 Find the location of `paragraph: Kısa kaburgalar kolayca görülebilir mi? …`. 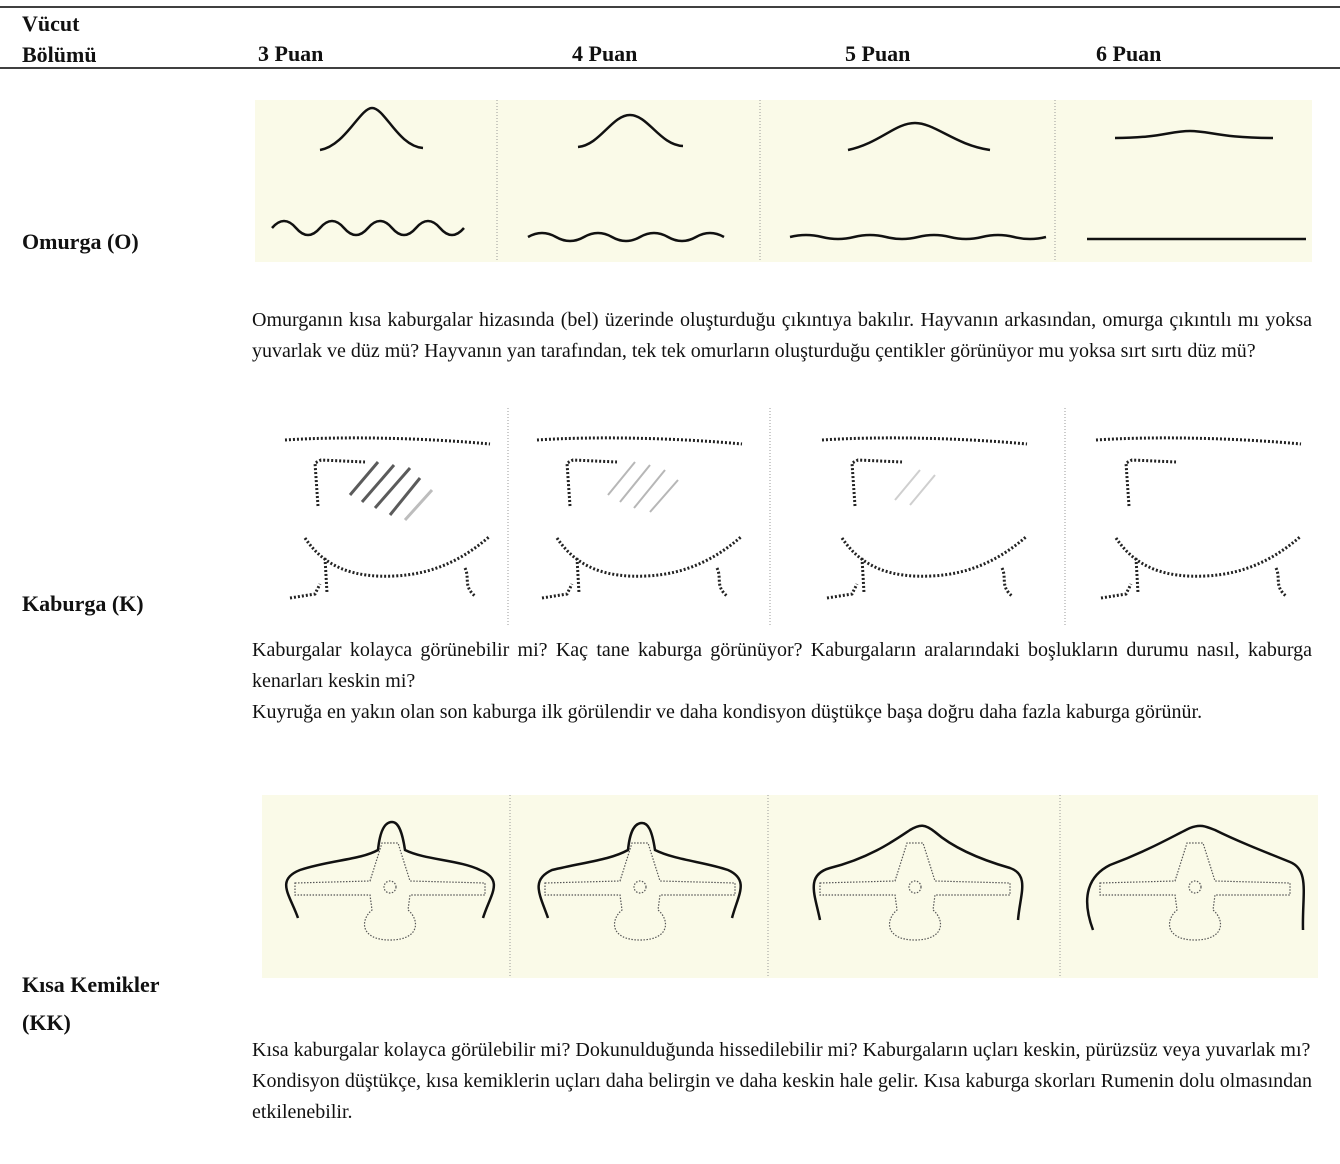

paragraph: Kısa kaburgalar kolayca görülebilir mi? … is located at coordinates (781, 1050).